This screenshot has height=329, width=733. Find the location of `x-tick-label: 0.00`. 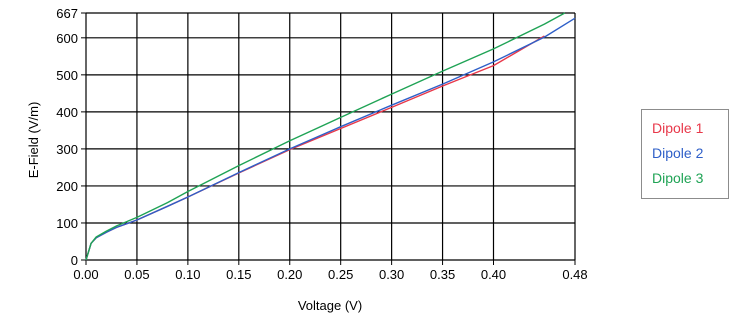

x-tick-label: 0.00 is located at coordinates (85, 274).